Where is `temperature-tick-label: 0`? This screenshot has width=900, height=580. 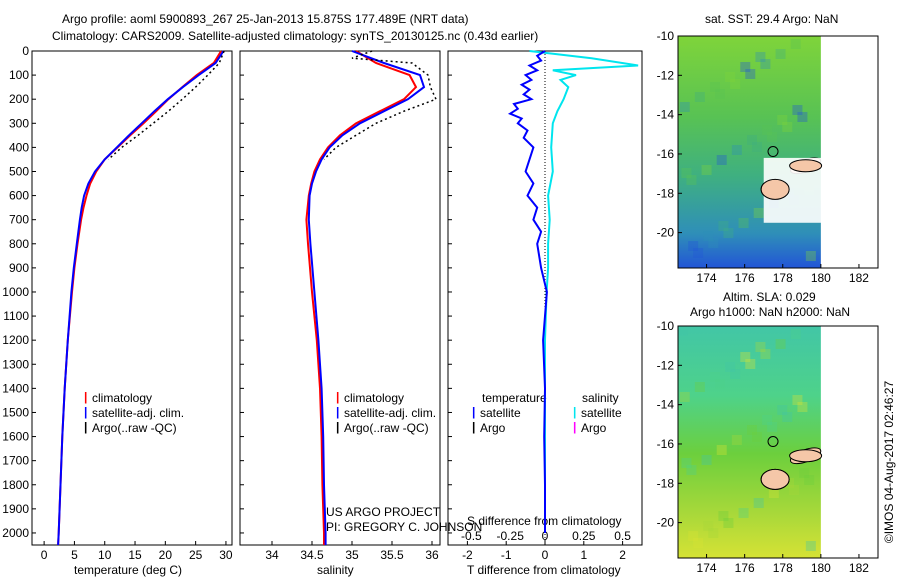
temperature-tick-label: 0 is located at coordinates (44, 555).